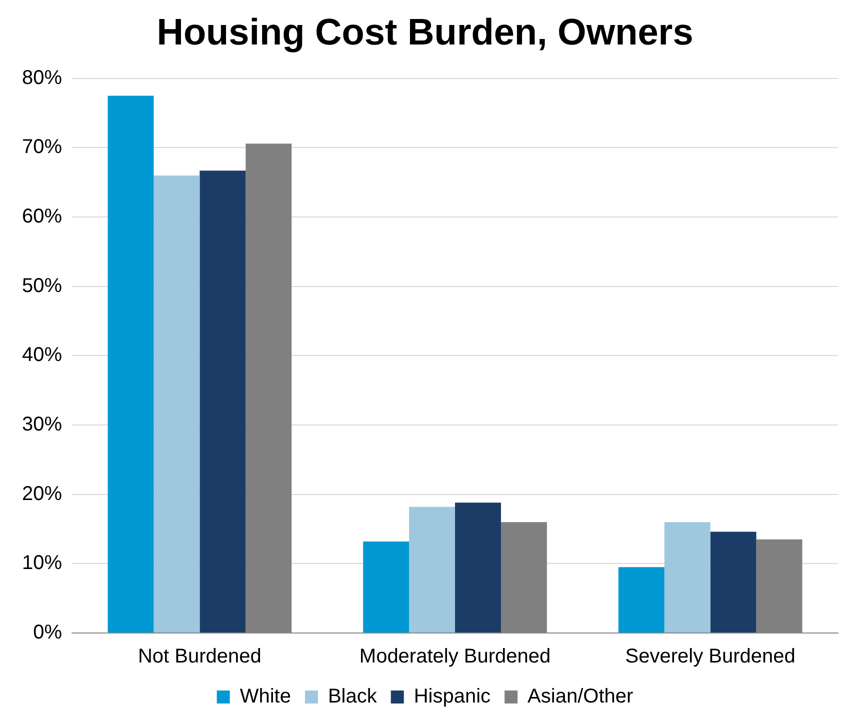 Image resolution: width=856 pixels, height=725 pixels. What do you see at coordinates (42, 355) in the screenshot?
I see `y-tick-label: 40%` at bounding box center [42, 355].